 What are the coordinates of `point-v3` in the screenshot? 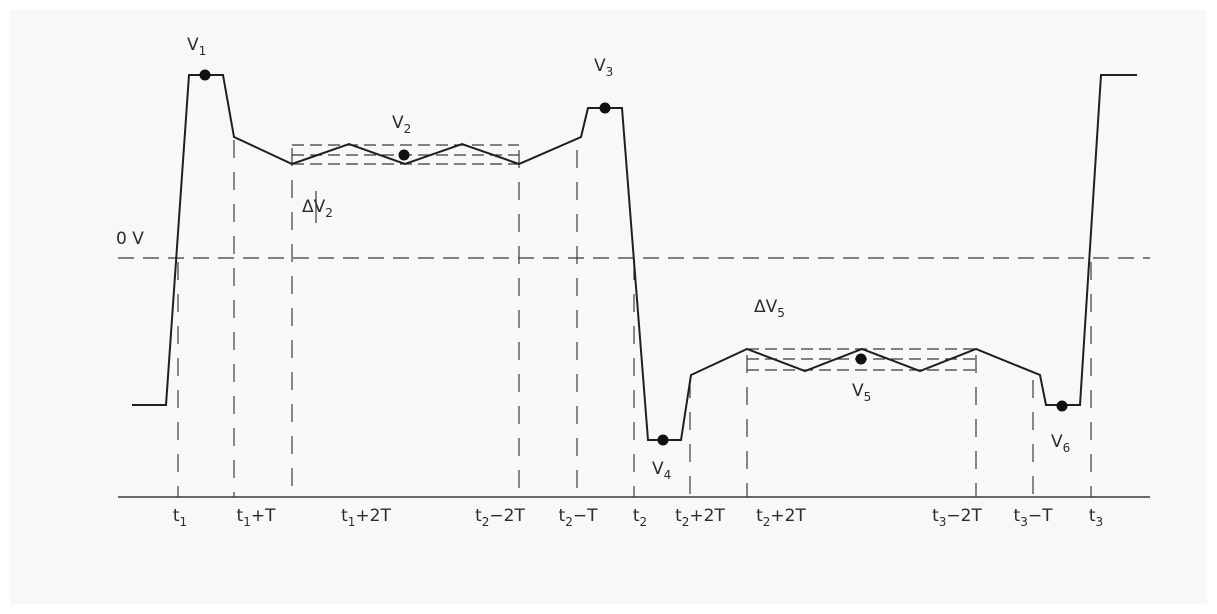 It's located at (605, 108).